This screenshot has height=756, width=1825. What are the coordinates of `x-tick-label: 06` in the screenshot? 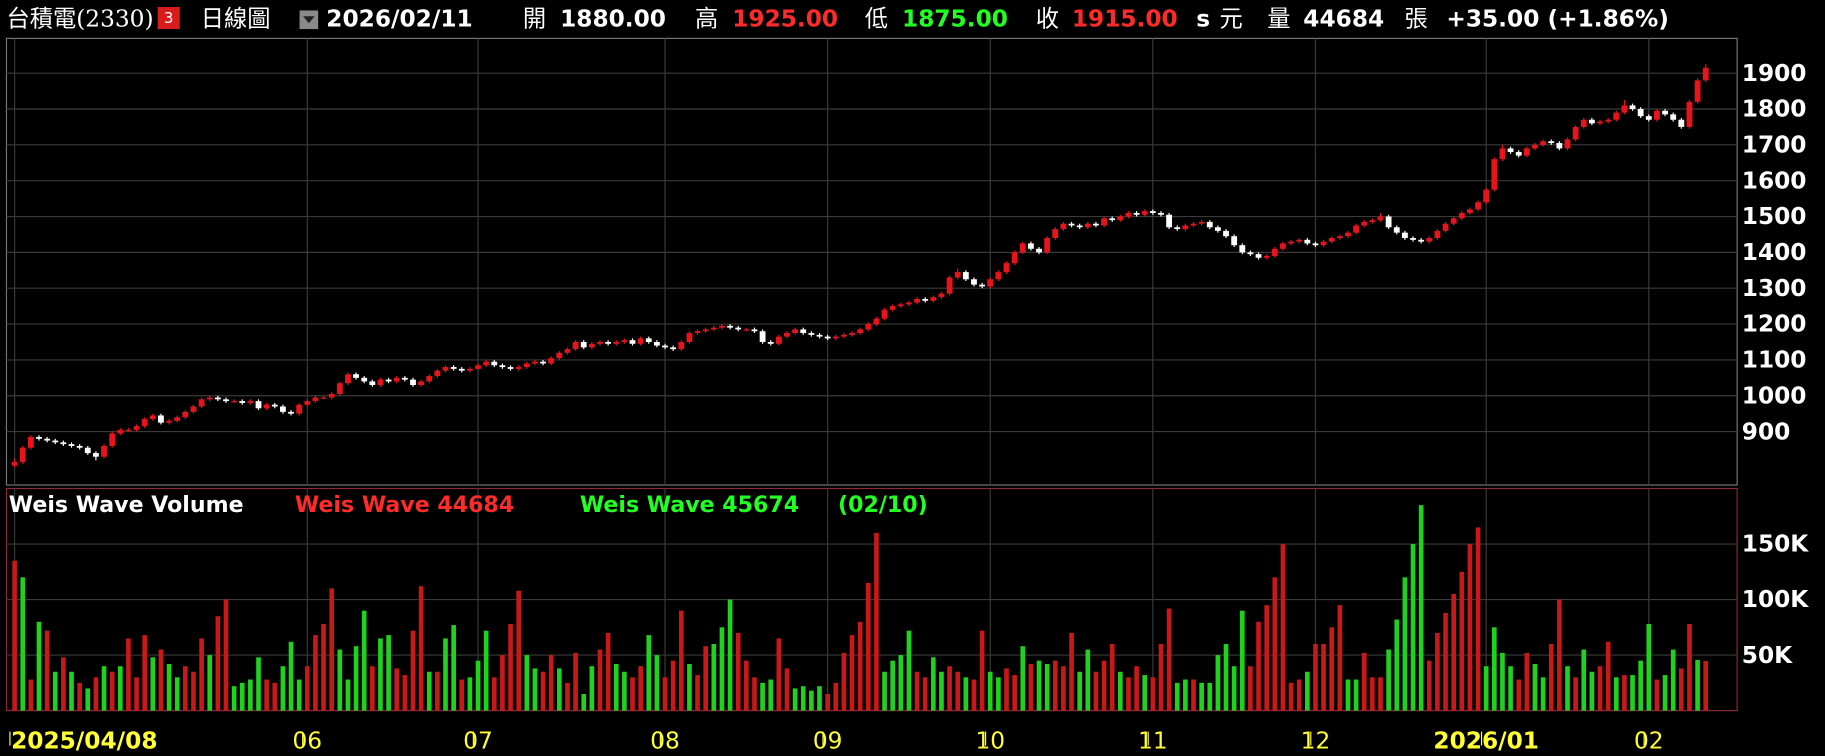 It's located at (308, 741).